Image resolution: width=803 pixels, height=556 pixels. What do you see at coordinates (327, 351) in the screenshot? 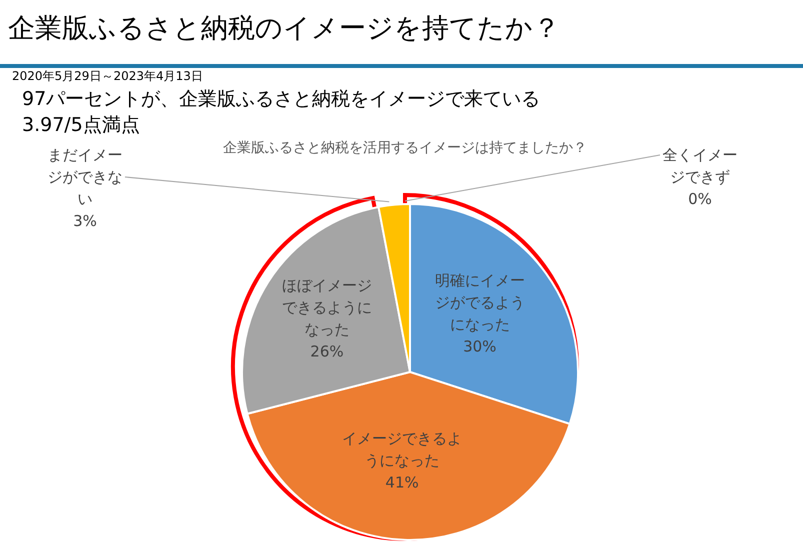
I see `data-label: 26%` at bounding box center [327, 351].